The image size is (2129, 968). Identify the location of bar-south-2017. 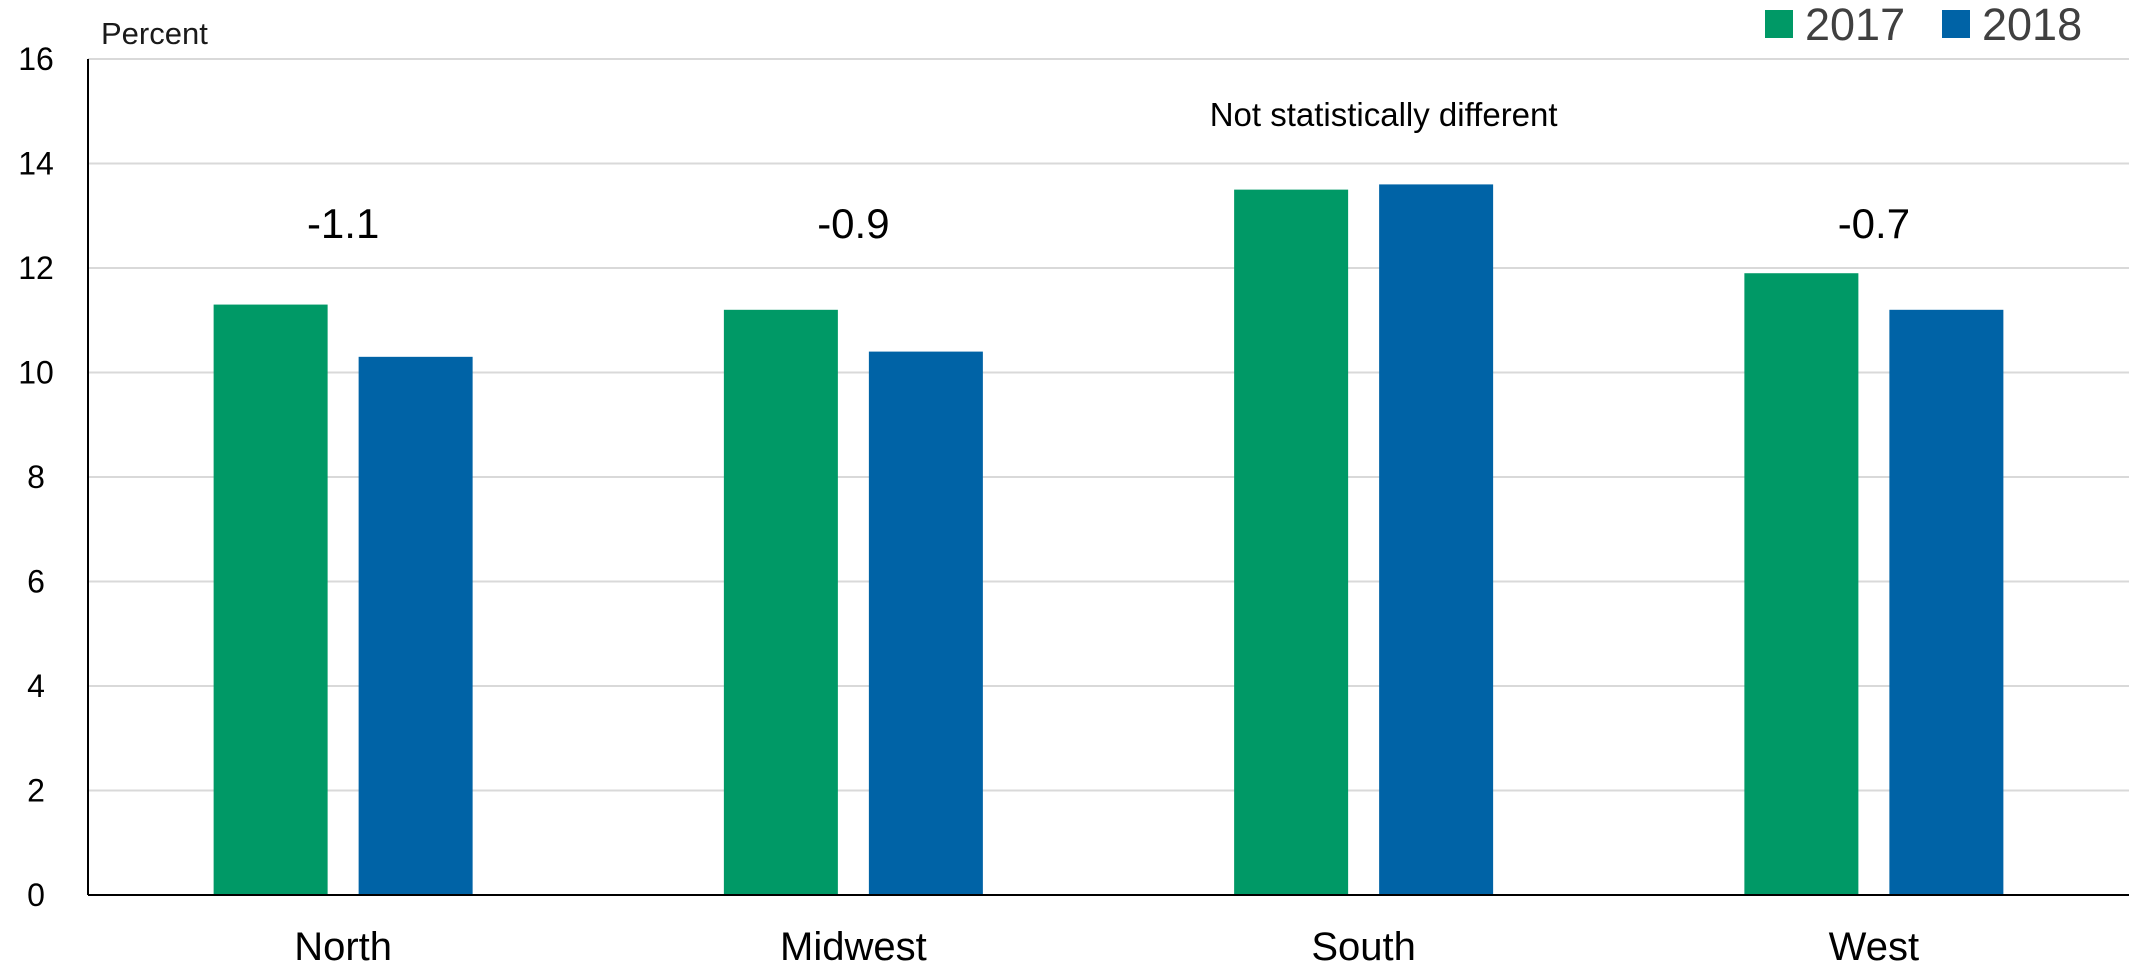
(1291, 542).